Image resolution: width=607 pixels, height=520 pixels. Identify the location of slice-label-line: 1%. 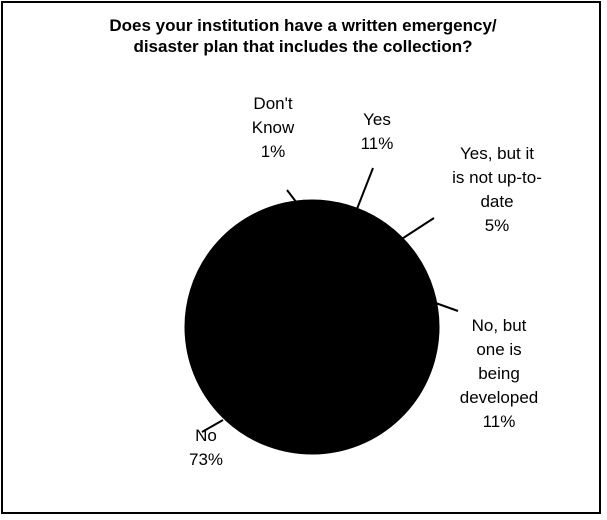
(273, 151).